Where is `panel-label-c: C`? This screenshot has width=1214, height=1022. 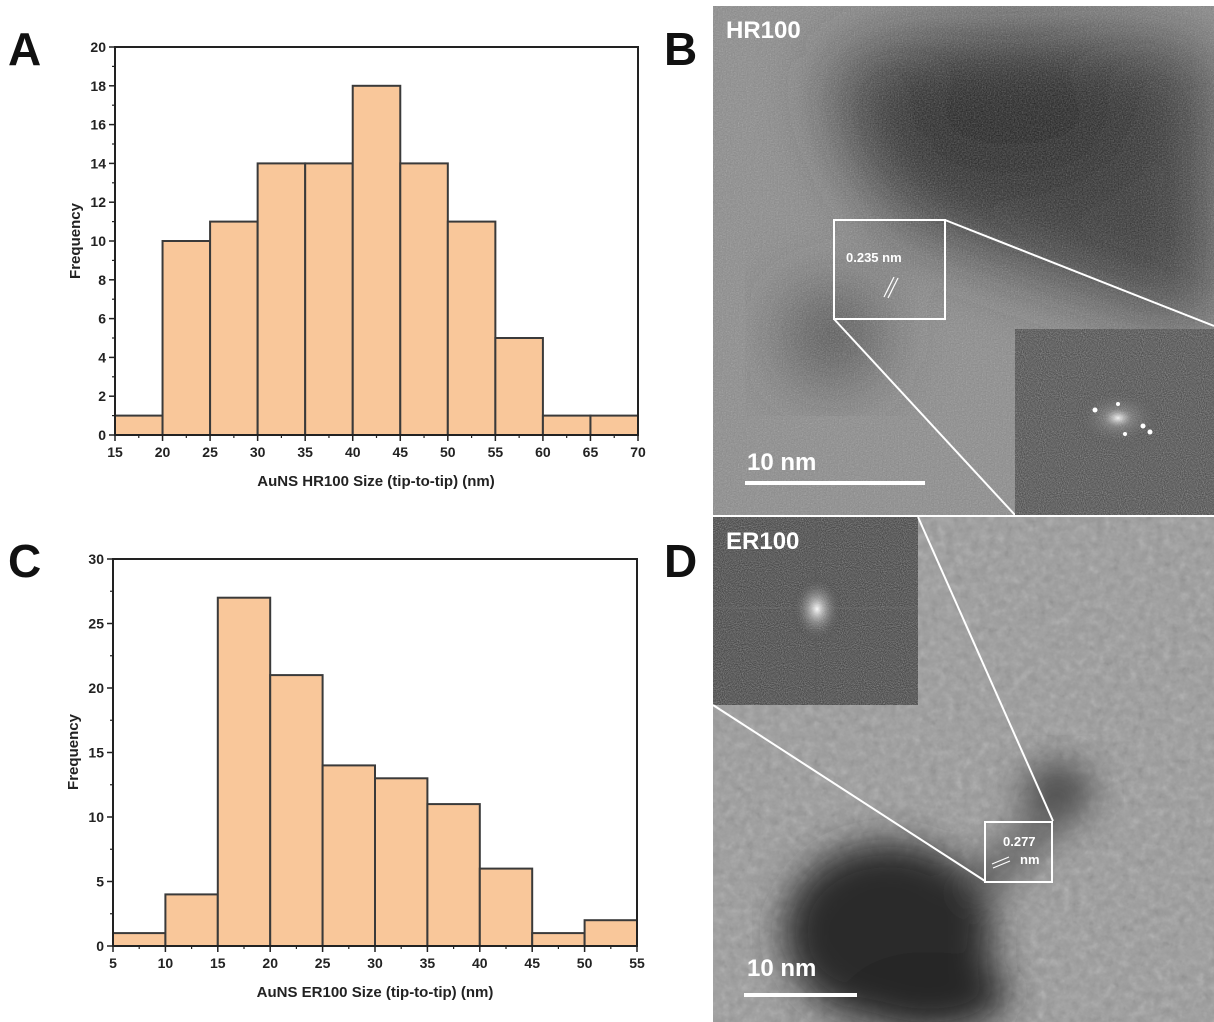
panel-label-c: C is located at coordinates (25, 561).